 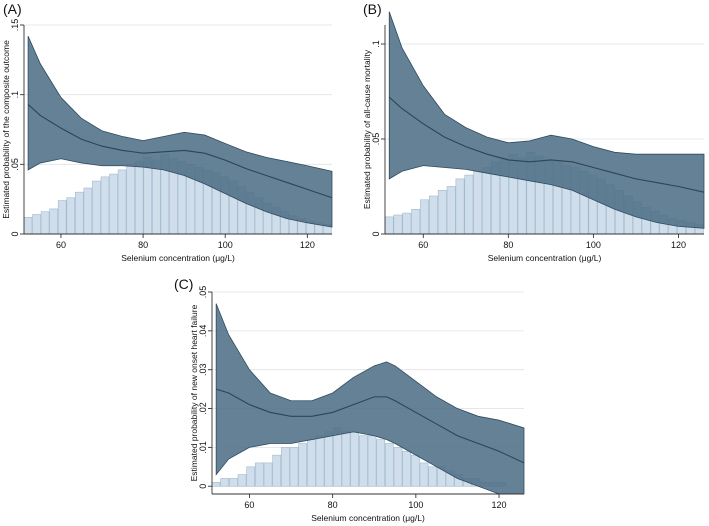 I want to click on y-tick-label: .02, so click(x=203, y=408).